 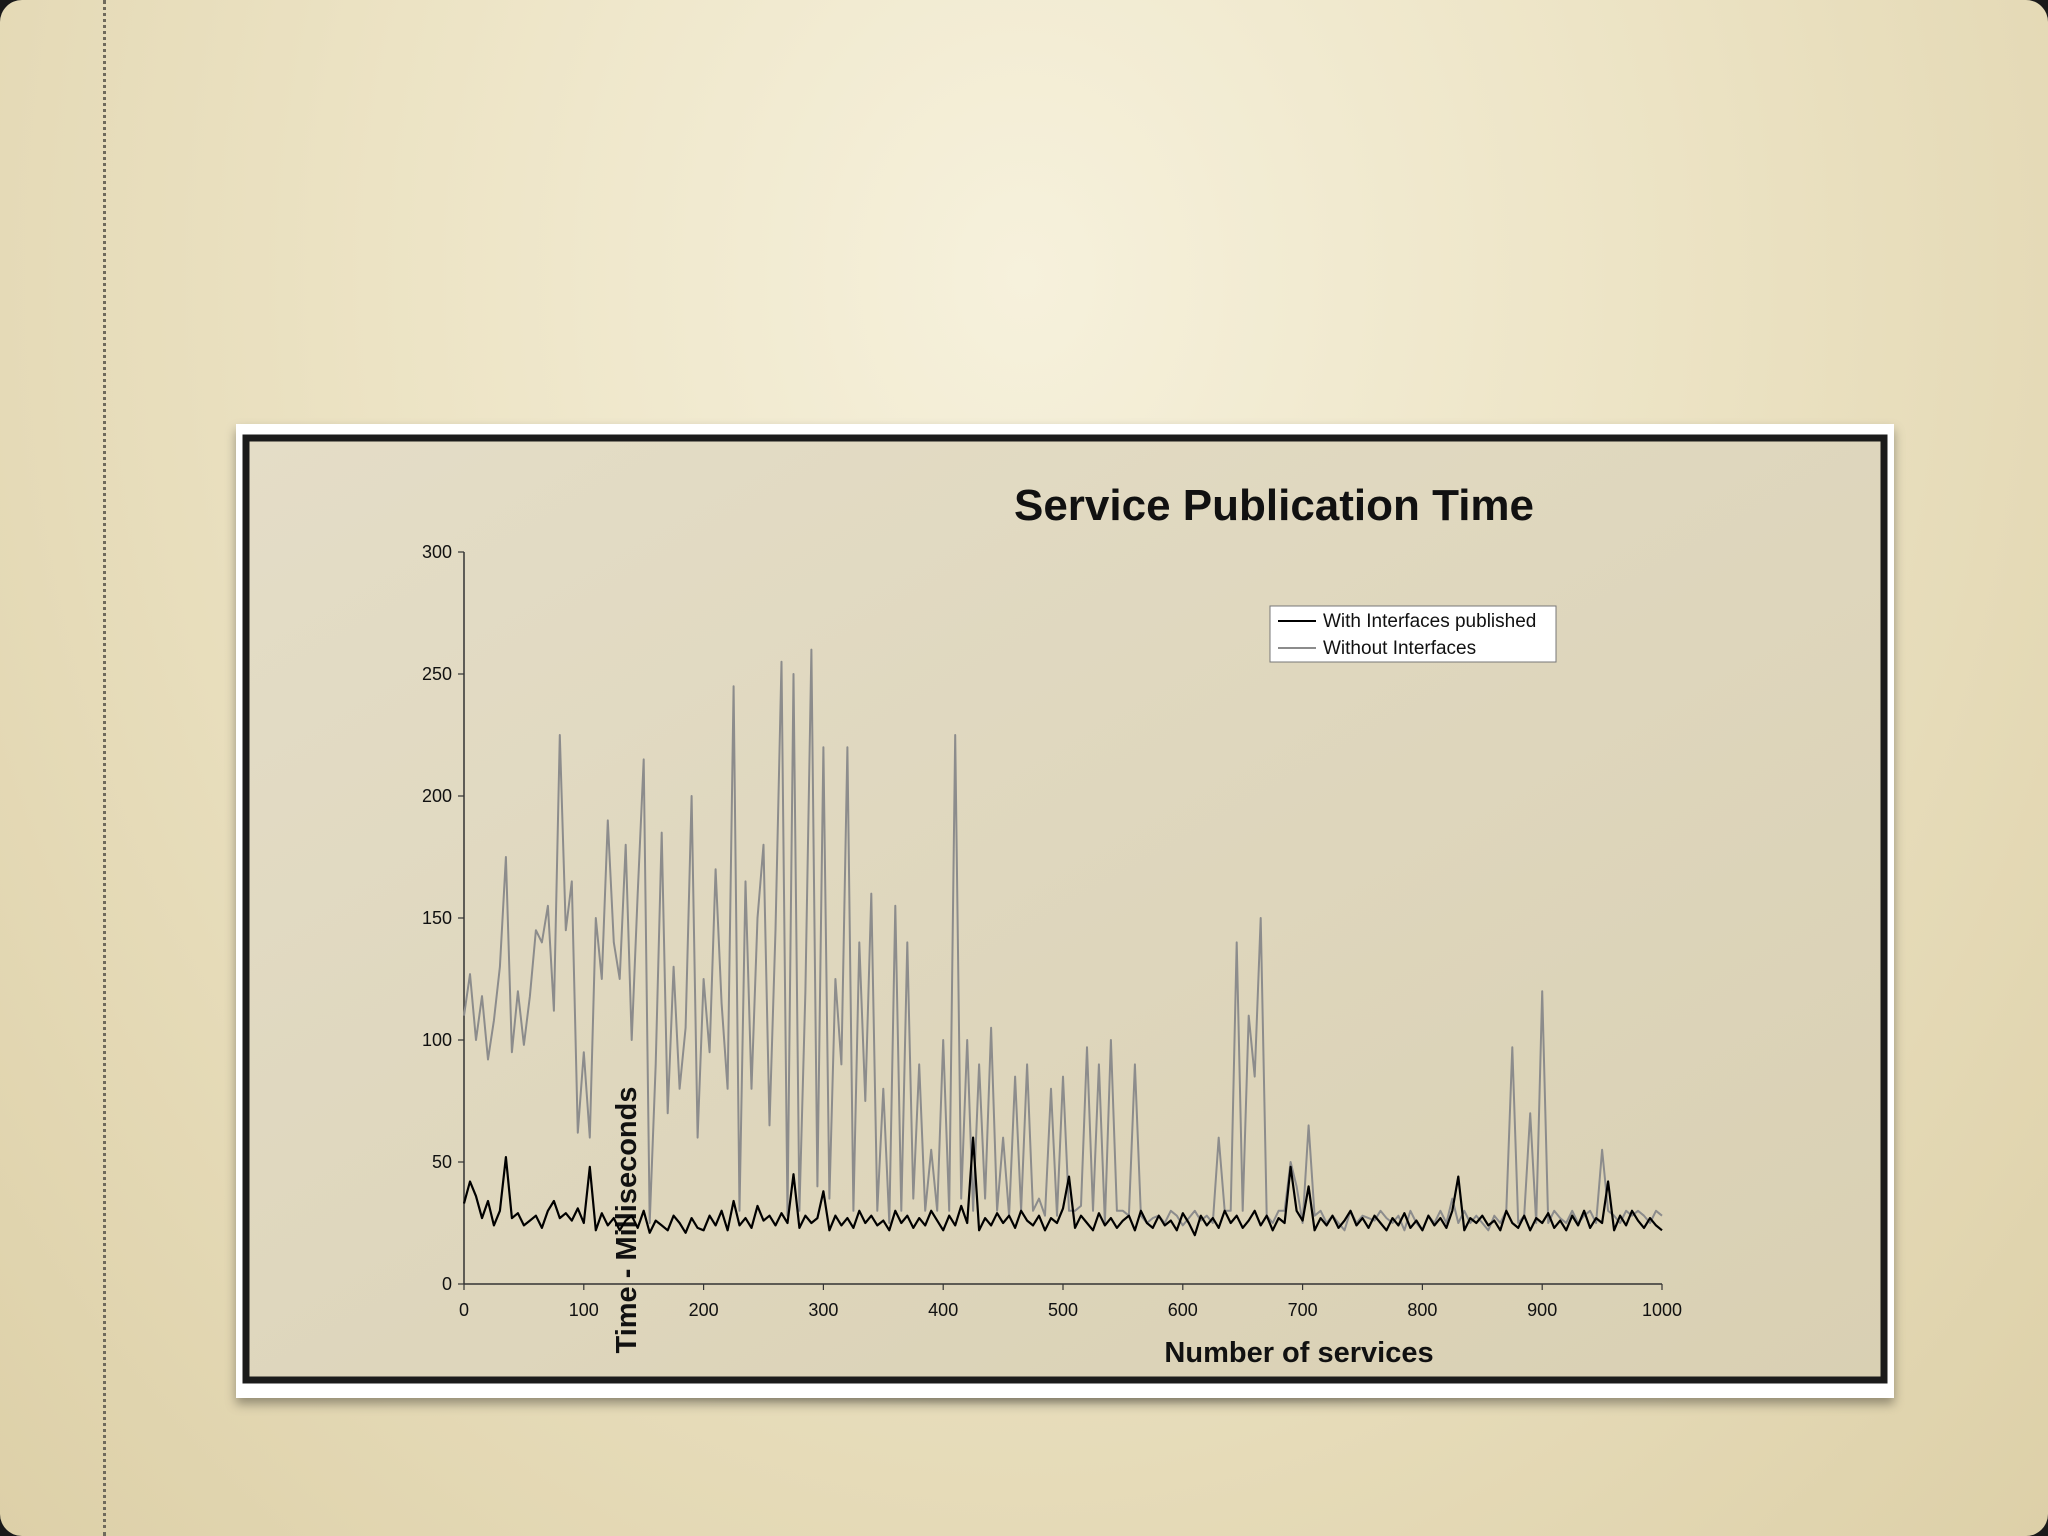 I want to click on x-tick-label: 100, so click(x=584, y=1310).